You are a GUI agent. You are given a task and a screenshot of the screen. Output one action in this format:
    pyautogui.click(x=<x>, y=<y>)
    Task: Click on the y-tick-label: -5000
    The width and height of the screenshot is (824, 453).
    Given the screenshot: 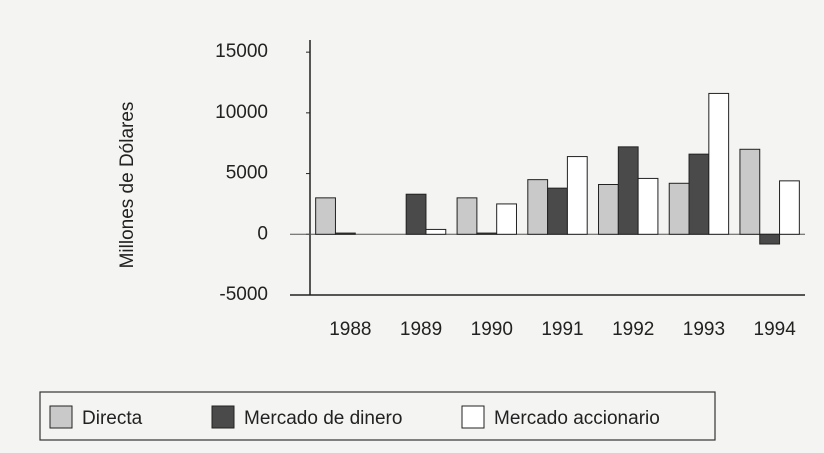 What is the action you would take?
    pyautogui.click(x=243, y=294)
    